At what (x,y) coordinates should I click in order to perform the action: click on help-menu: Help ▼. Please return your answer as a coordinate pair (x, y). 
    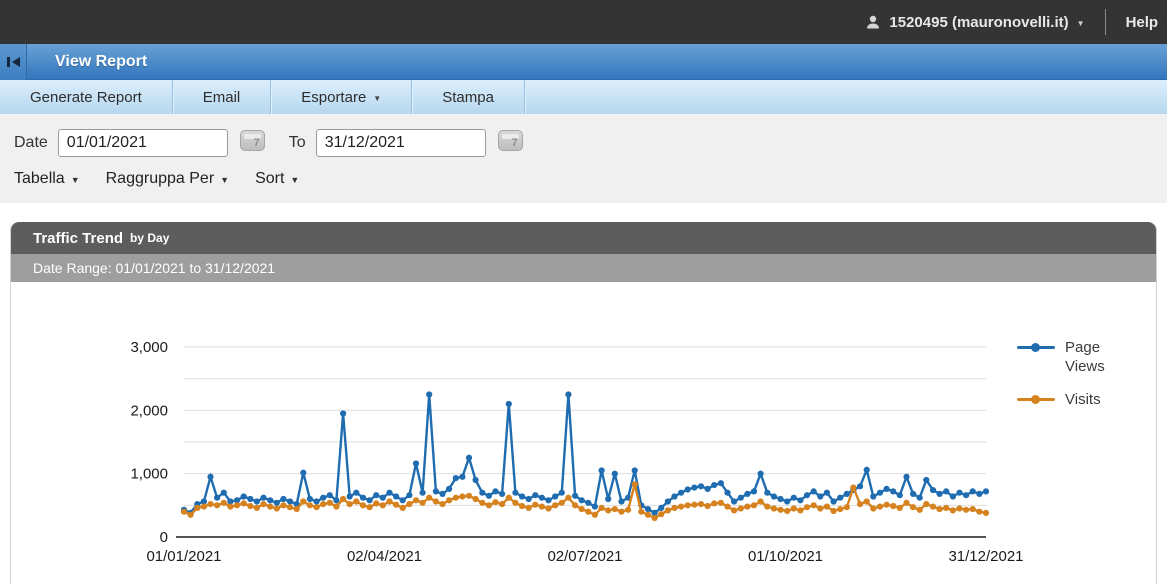
    Looking at the image, I should click on (1146, 22).